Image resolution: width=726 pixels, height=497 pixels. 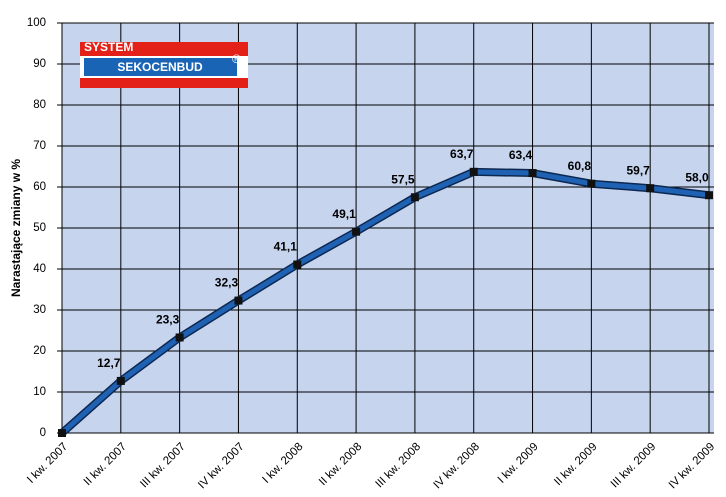 I want to click on value-label: 59,7, so click(x=639, y=170).